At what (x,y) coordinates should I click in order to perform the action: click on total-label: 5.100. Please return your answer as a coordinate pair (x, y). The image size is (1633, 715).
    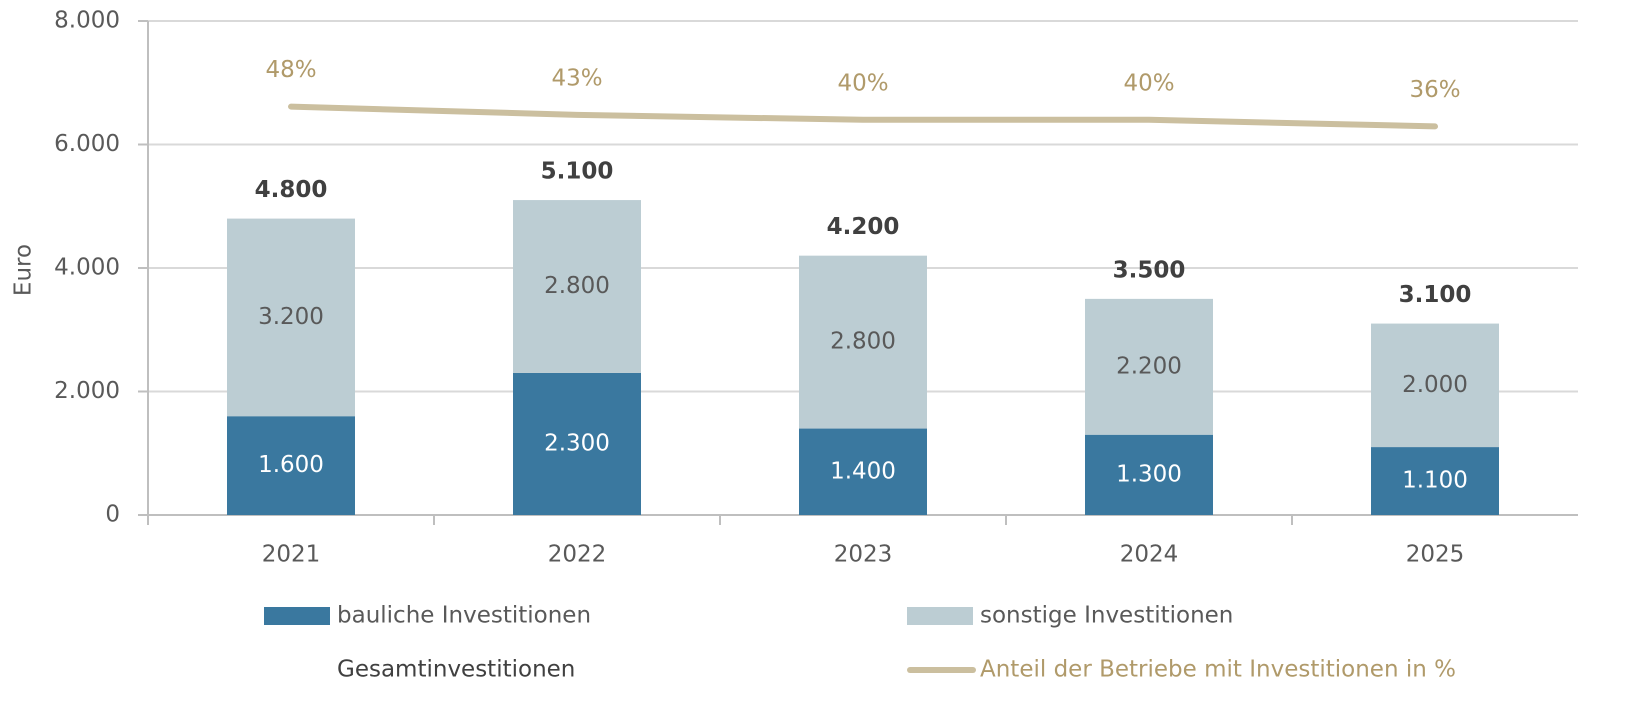
    Looking at the image, I should click on (577, 172).